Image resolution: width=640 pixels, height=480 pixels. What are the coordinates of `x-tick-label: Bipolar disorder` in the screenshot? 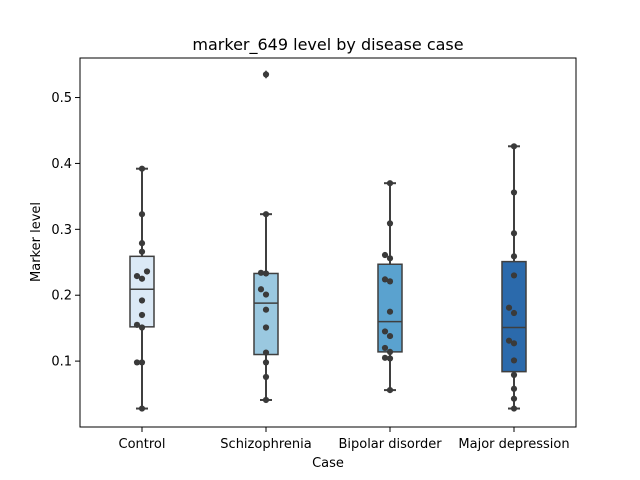 It's located at (390, 444).